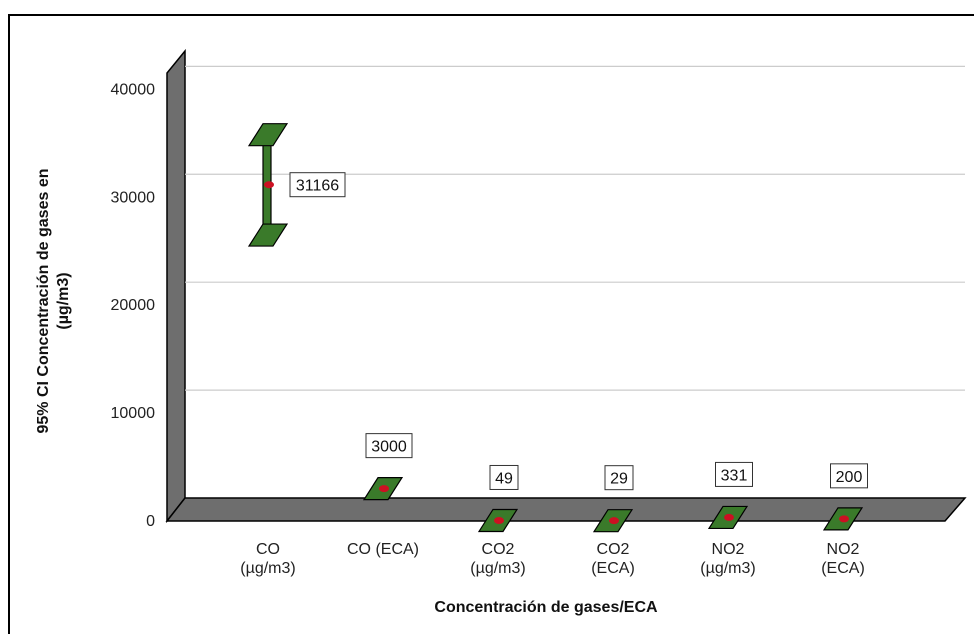  Describe the element at coordinates (383, 549) in the screenshot. I see `x-category-label: CO (ECA)` at that location.